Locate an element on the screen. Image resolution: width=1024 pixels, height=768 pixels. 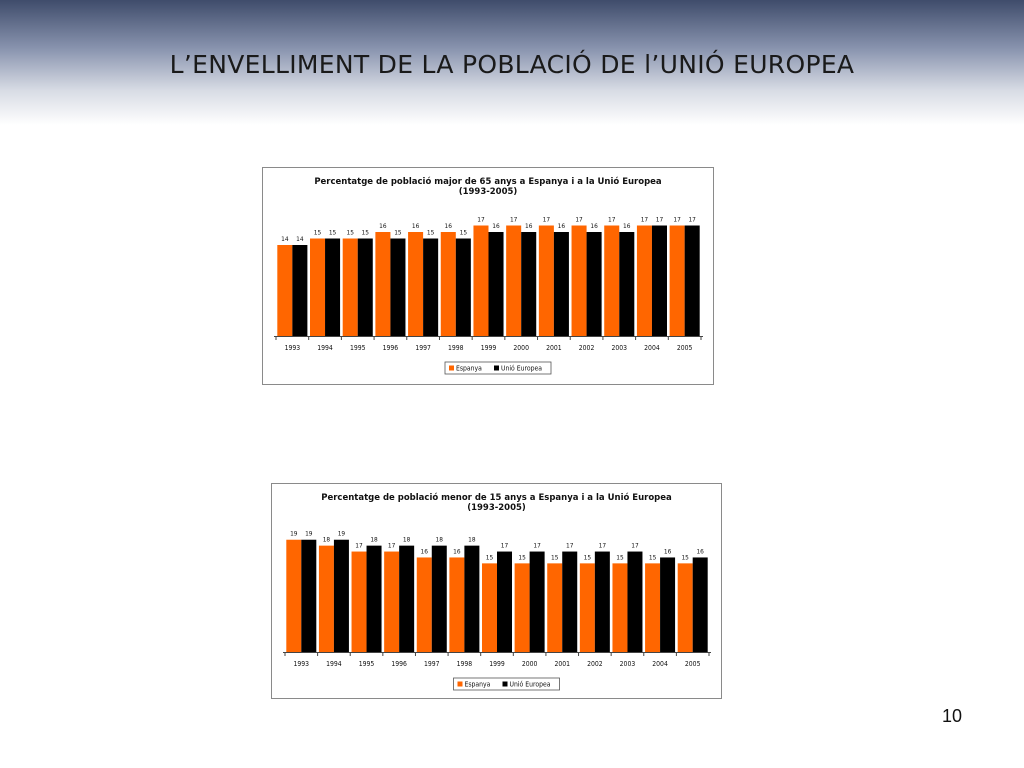
chart-under-15-bar-espanya-2003 is located at coordinates (620, 607).